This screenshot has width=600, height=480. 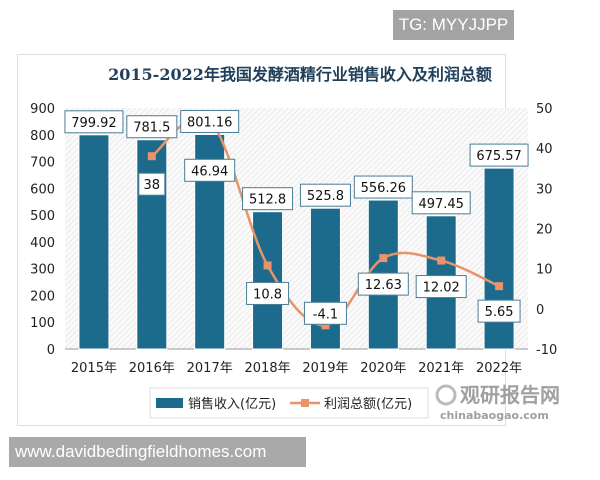 I want to click on bar-data-label: 525.8, so click(x=325, y=196).